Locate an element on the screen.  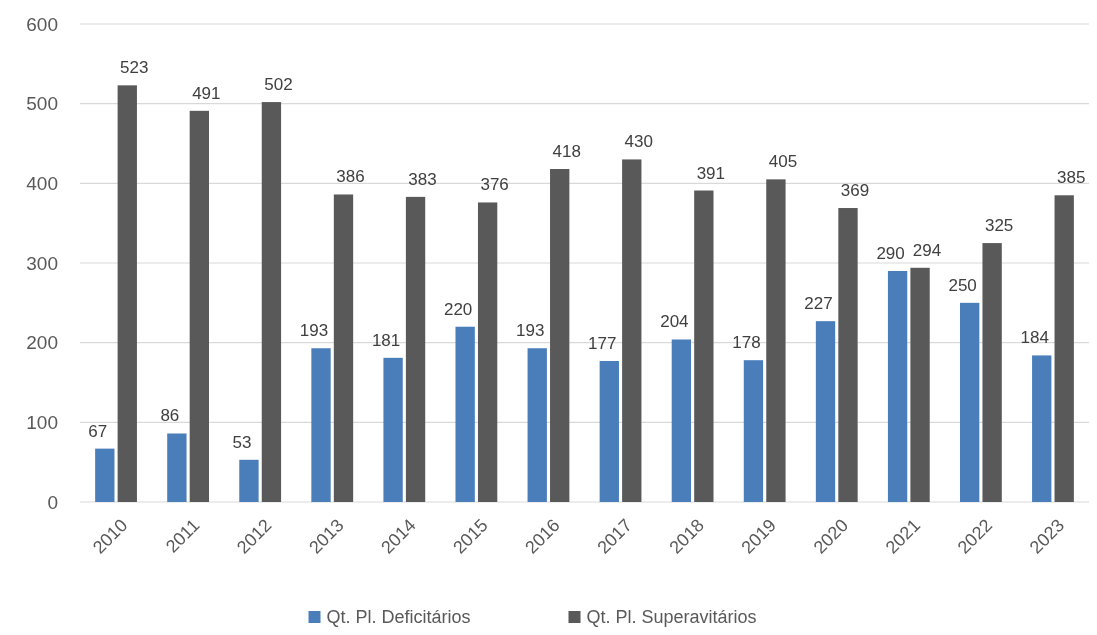
data-label: 383 is located at coordinates (422, 179).